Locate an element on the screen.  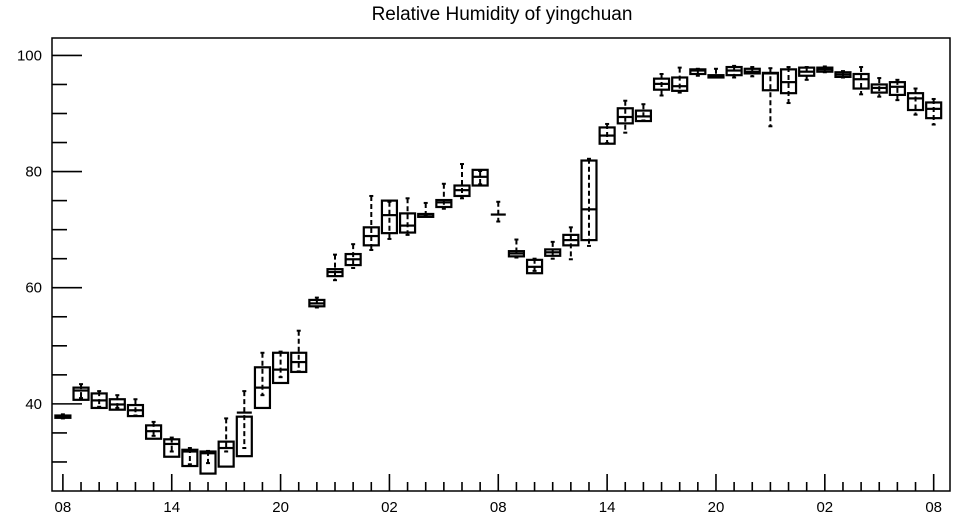
y-tick-label: 100 is located at coordinates (29, 55).